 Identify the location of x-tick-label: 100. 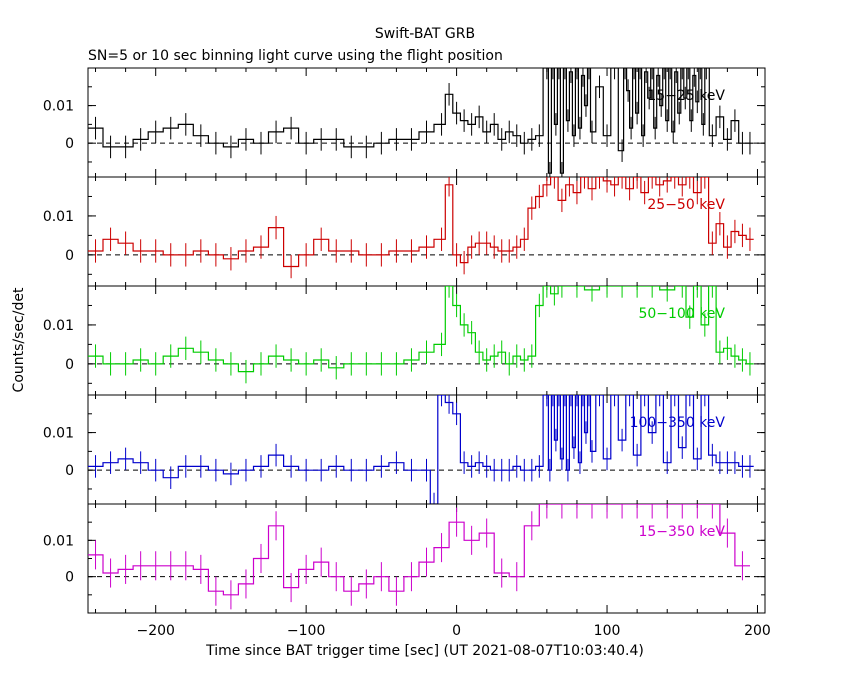
(607, 631).